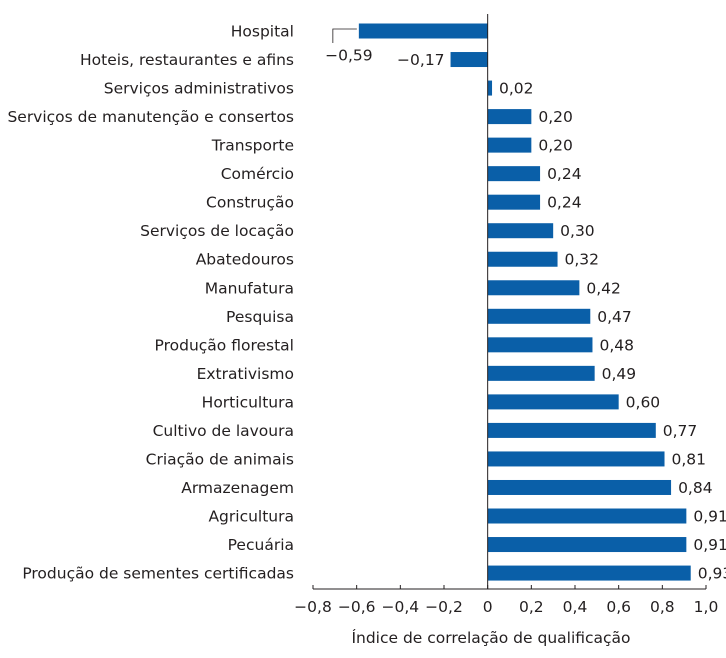 Image resolution: width=726 pixels, height=658 pixels. I want to click on value-label: 0,93, so click(712, 574).